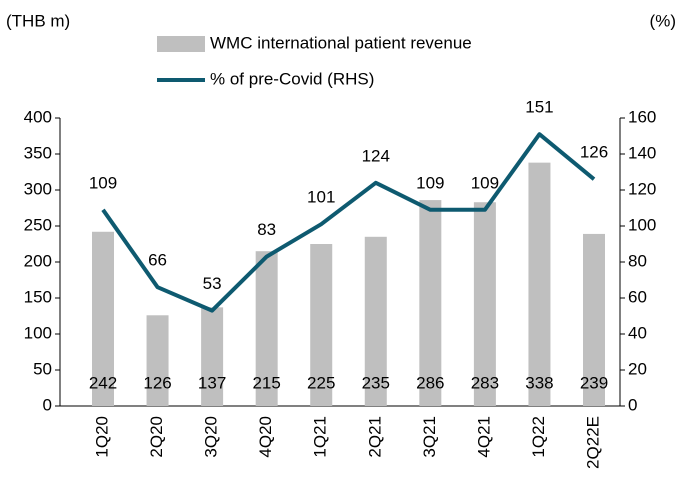 Image resolution: width=680 pixels, height=491 pixels. I want to click on line-value-label: 151, so click(539, 107).